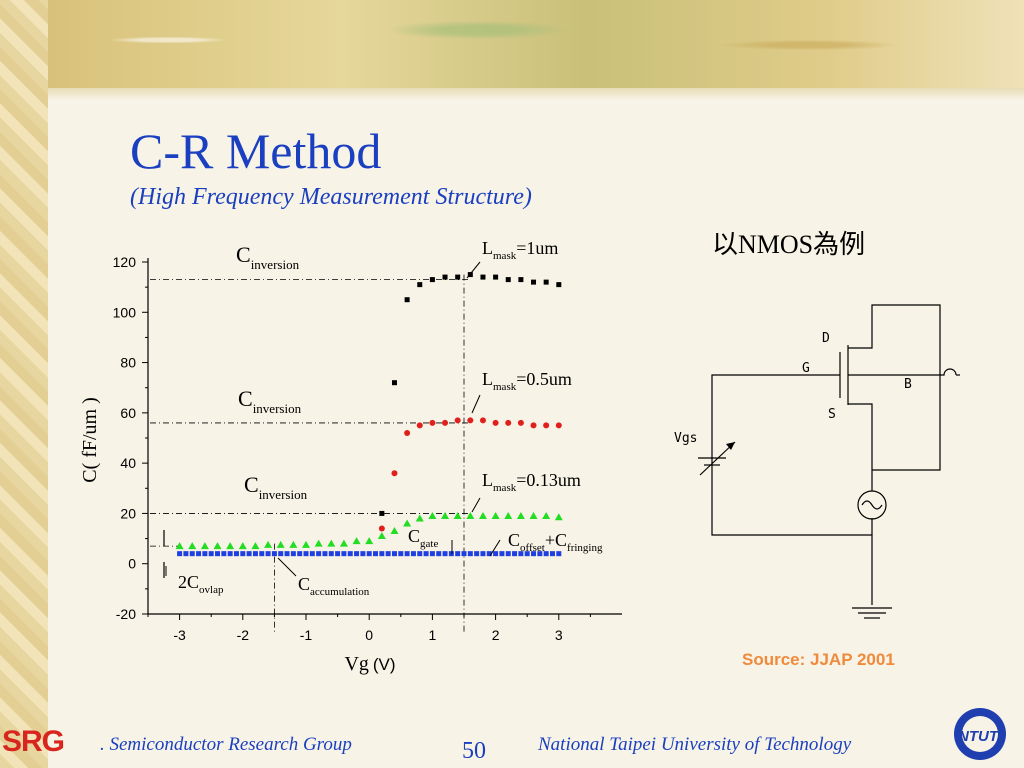  Describe the element at coordinates (496, 635) in the screenshot. I see `x-tick-label: 2` at that location.